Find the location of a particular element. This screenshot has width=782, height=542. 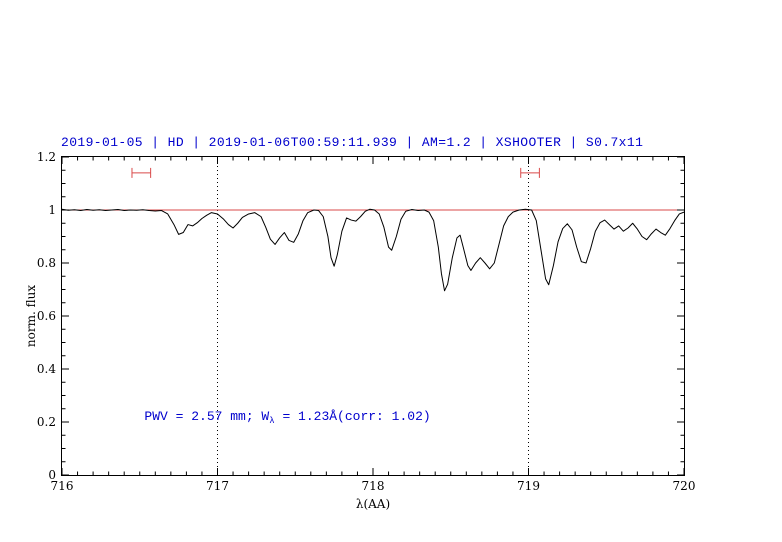

x-tick-label: 719 is located at coordinates (528, 486).